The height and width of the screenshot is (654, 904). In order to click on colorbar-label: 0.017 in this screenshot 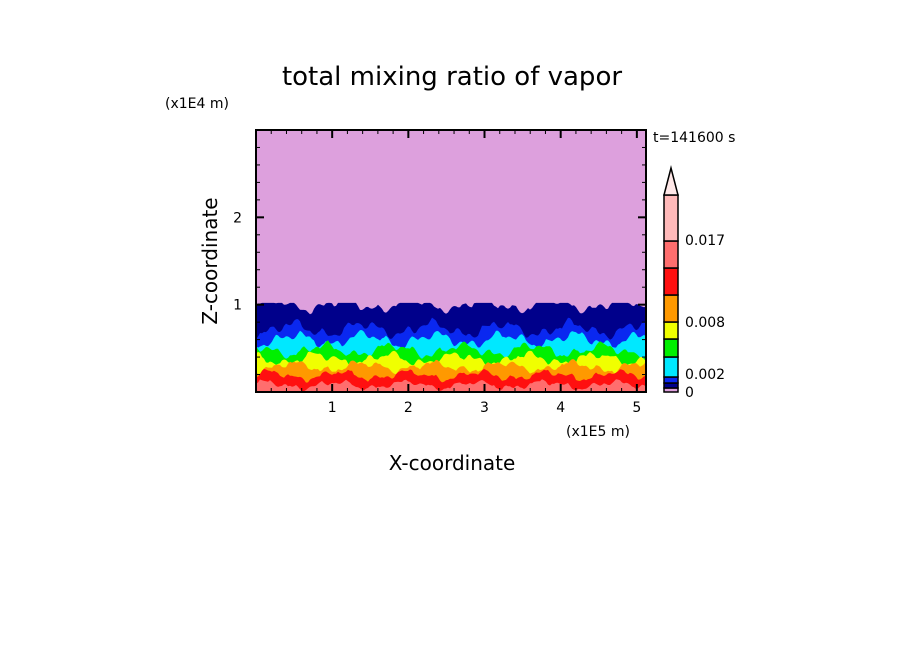, I will do `click(705, 241)`.